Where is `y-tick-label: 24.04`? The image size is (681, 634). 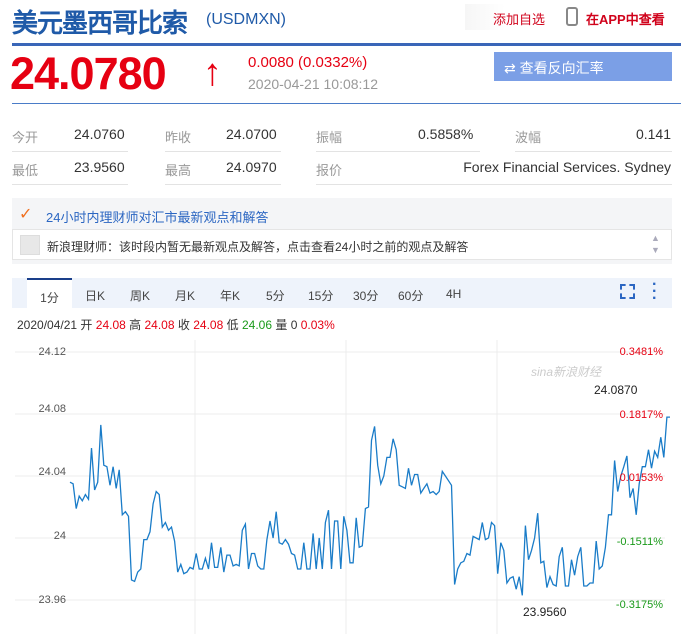
y-tick-label: 24.04 is located at coordinates (52, 472).